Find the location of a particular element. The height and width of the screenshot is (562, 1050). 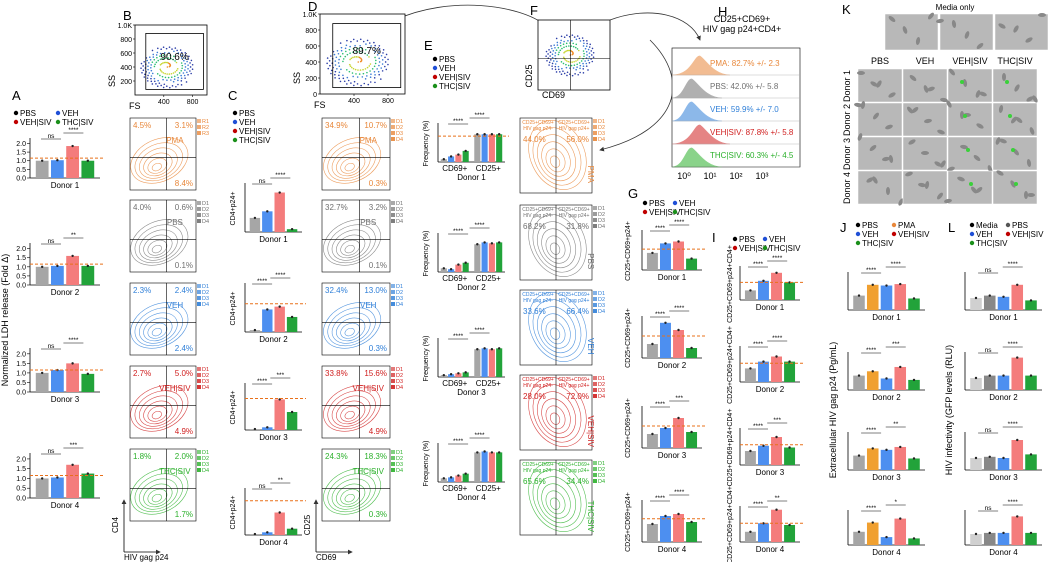

quadrant-header: CD25+CD69+ is located at coordinates (573, 295).